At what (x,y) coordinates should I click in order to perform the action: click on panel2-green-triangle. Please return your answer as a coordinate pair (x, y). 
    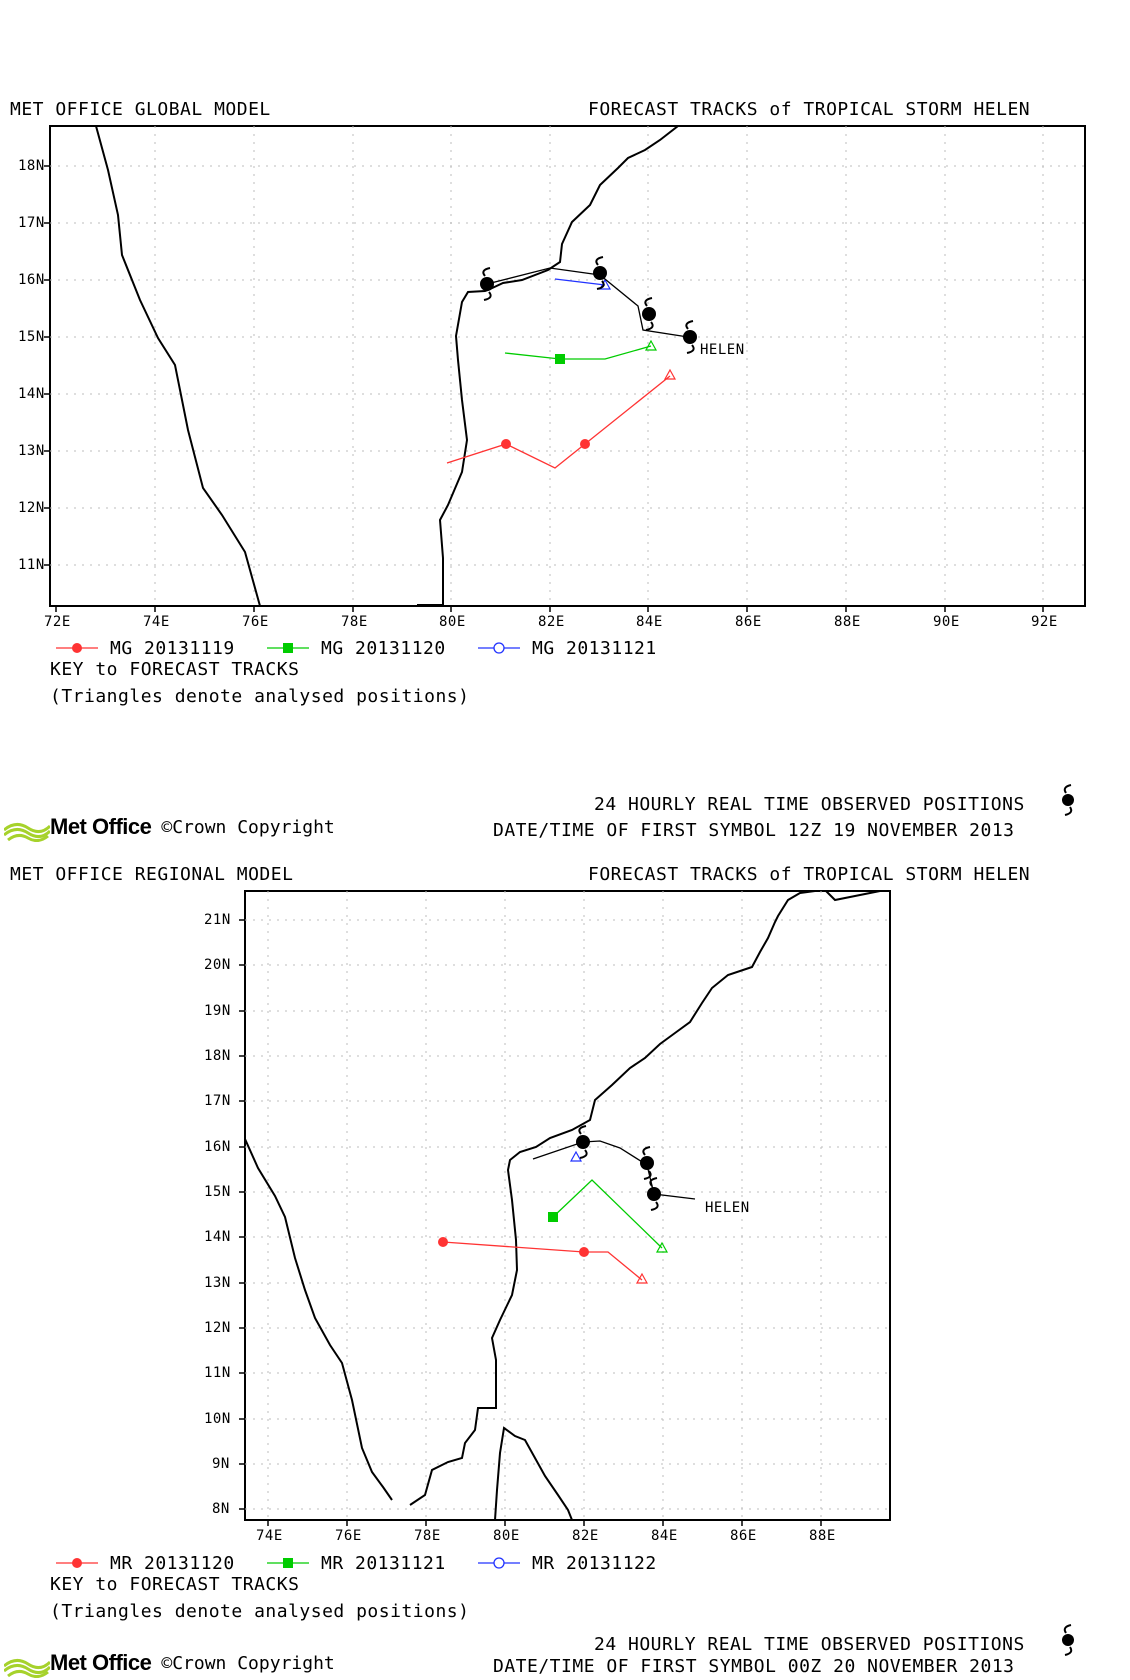
    Looking at the image, I should click on (662, 1247).